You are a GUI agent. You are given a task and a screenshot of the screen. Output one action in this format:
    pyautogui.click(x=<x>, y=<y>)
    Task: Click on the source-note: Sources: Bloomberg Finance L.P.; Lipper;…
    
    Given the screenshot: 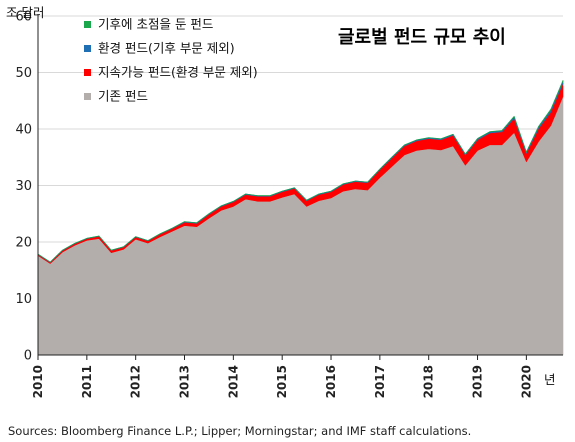 What is the action you would take?
    pyautogui.click(x=240, y=431)
    